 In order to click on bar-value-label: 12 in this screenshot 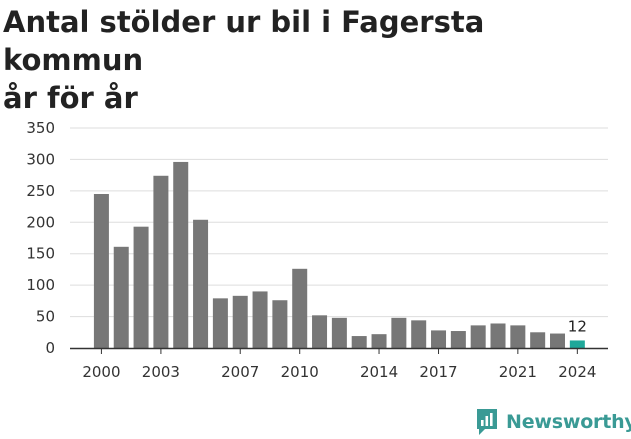, I will do `click(577, 326)`.